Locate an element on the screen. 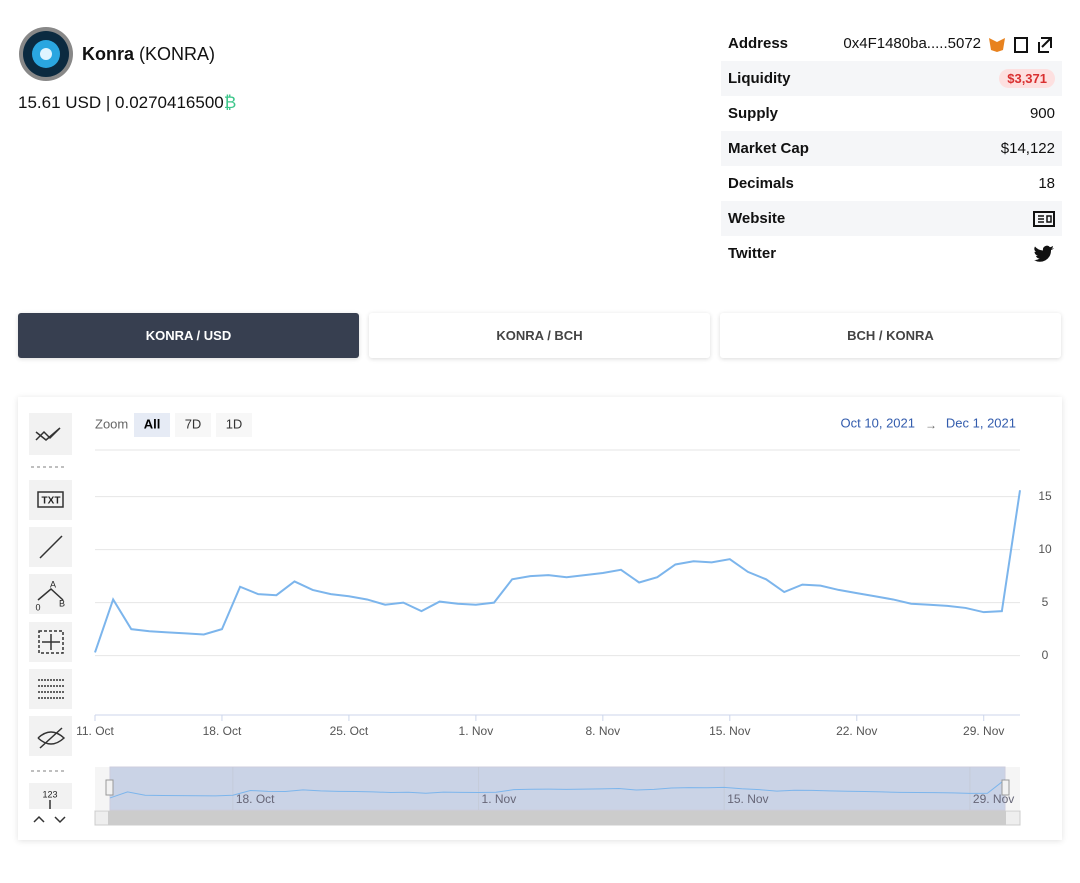 The image size is (1080, 883). range-arrow: → is located at coordinates (931, 425).